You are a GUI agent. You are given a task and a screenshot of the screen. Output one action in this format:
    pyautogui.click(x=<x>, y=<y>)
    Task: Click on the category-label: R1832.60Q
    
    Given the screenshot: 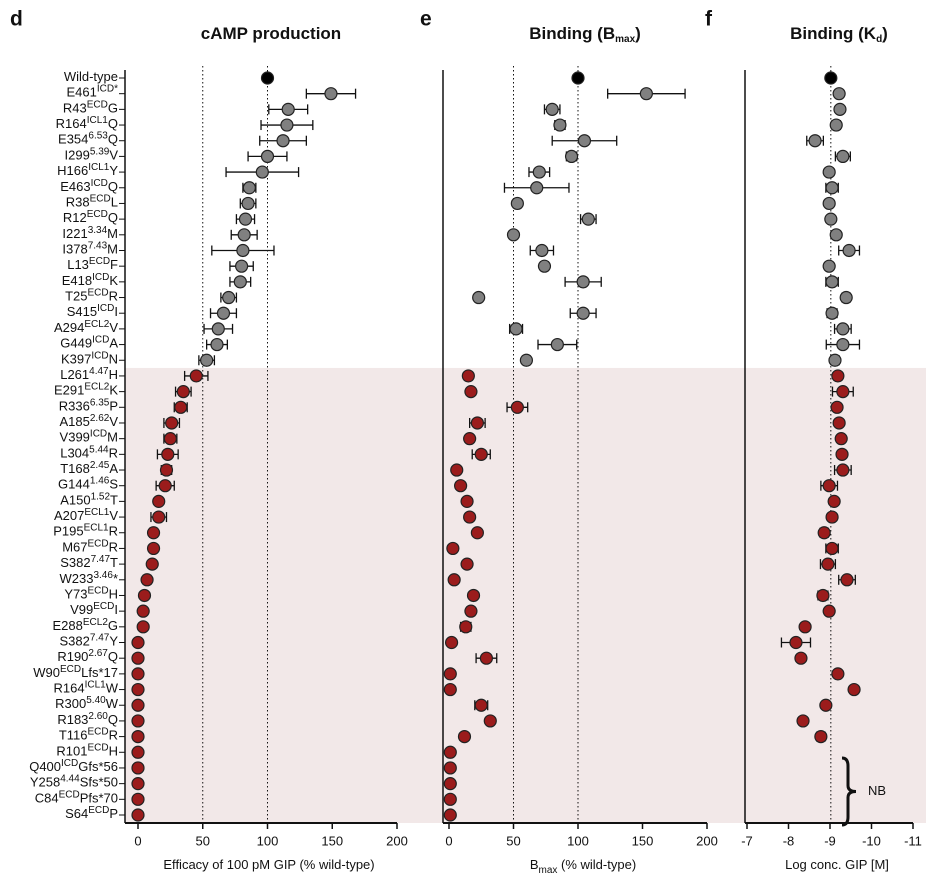 What is the action you would take?
    pyautogui.click(x=87, y=719)
    